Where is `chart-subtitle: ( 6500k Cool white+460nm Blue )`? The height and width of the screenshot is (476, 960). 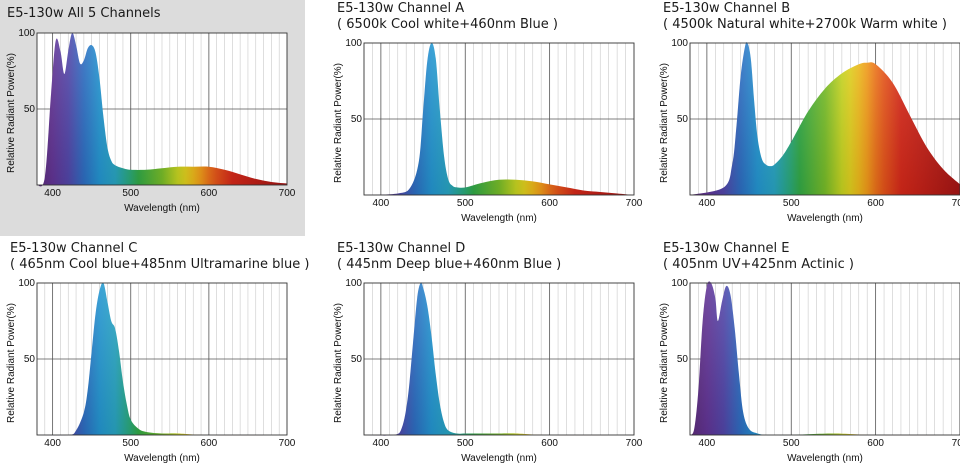
chart-subtitle: ( 6500k Cool white+460nm Blue ) is located at coordinates (447, 24).